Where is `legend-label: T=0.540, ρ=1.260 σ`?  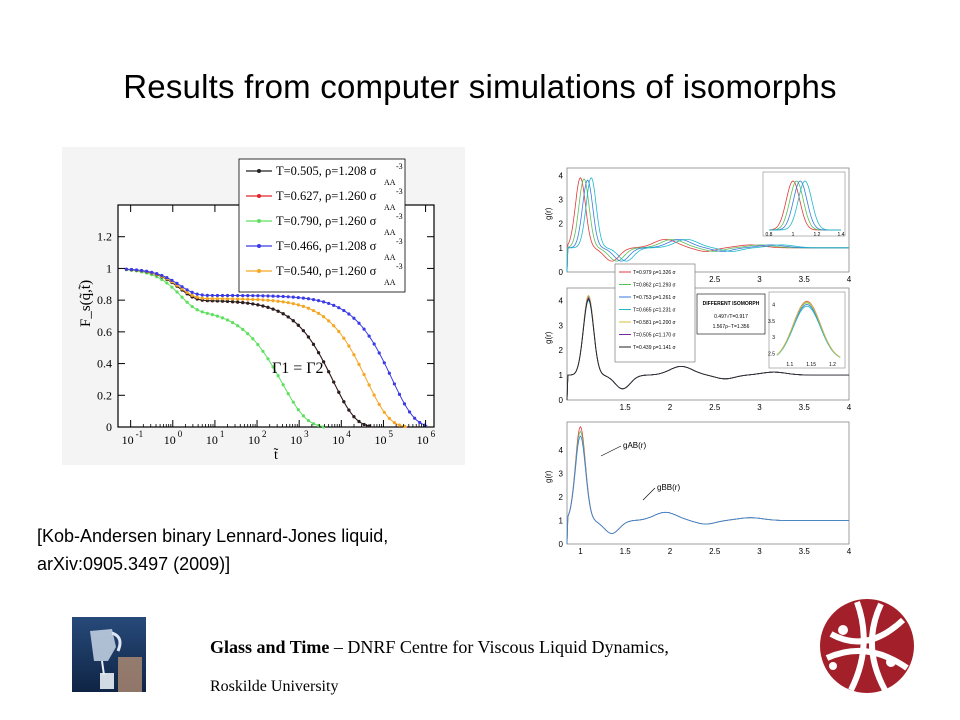
legend-label: T=0.540, ρ=1.260 σ is located at coordinates (326, 271).